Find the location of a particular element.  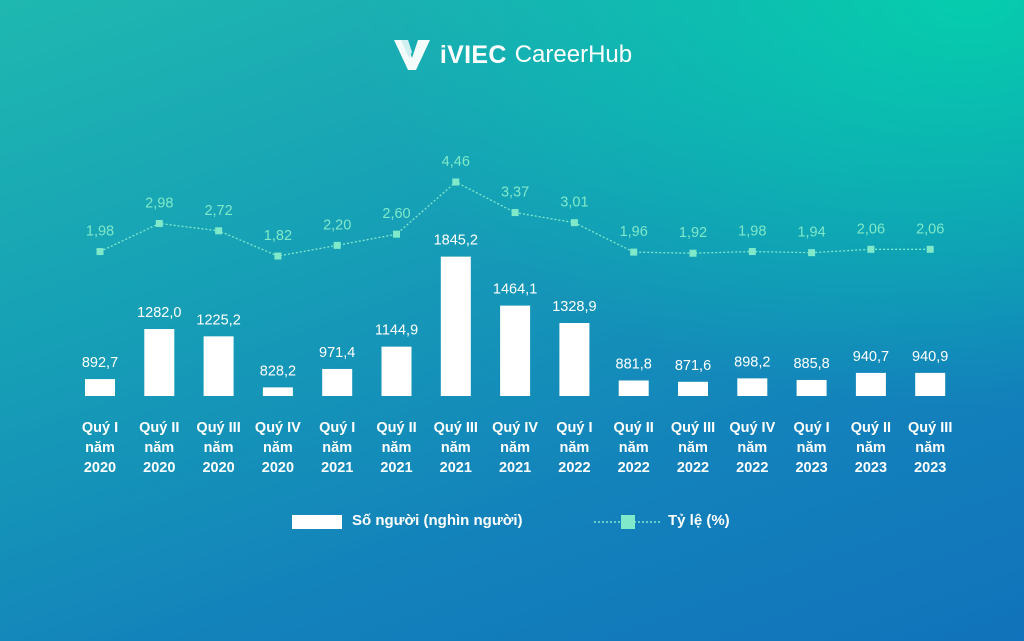

bar-value-label: 1282,0 is located at coordinates (159, 313).